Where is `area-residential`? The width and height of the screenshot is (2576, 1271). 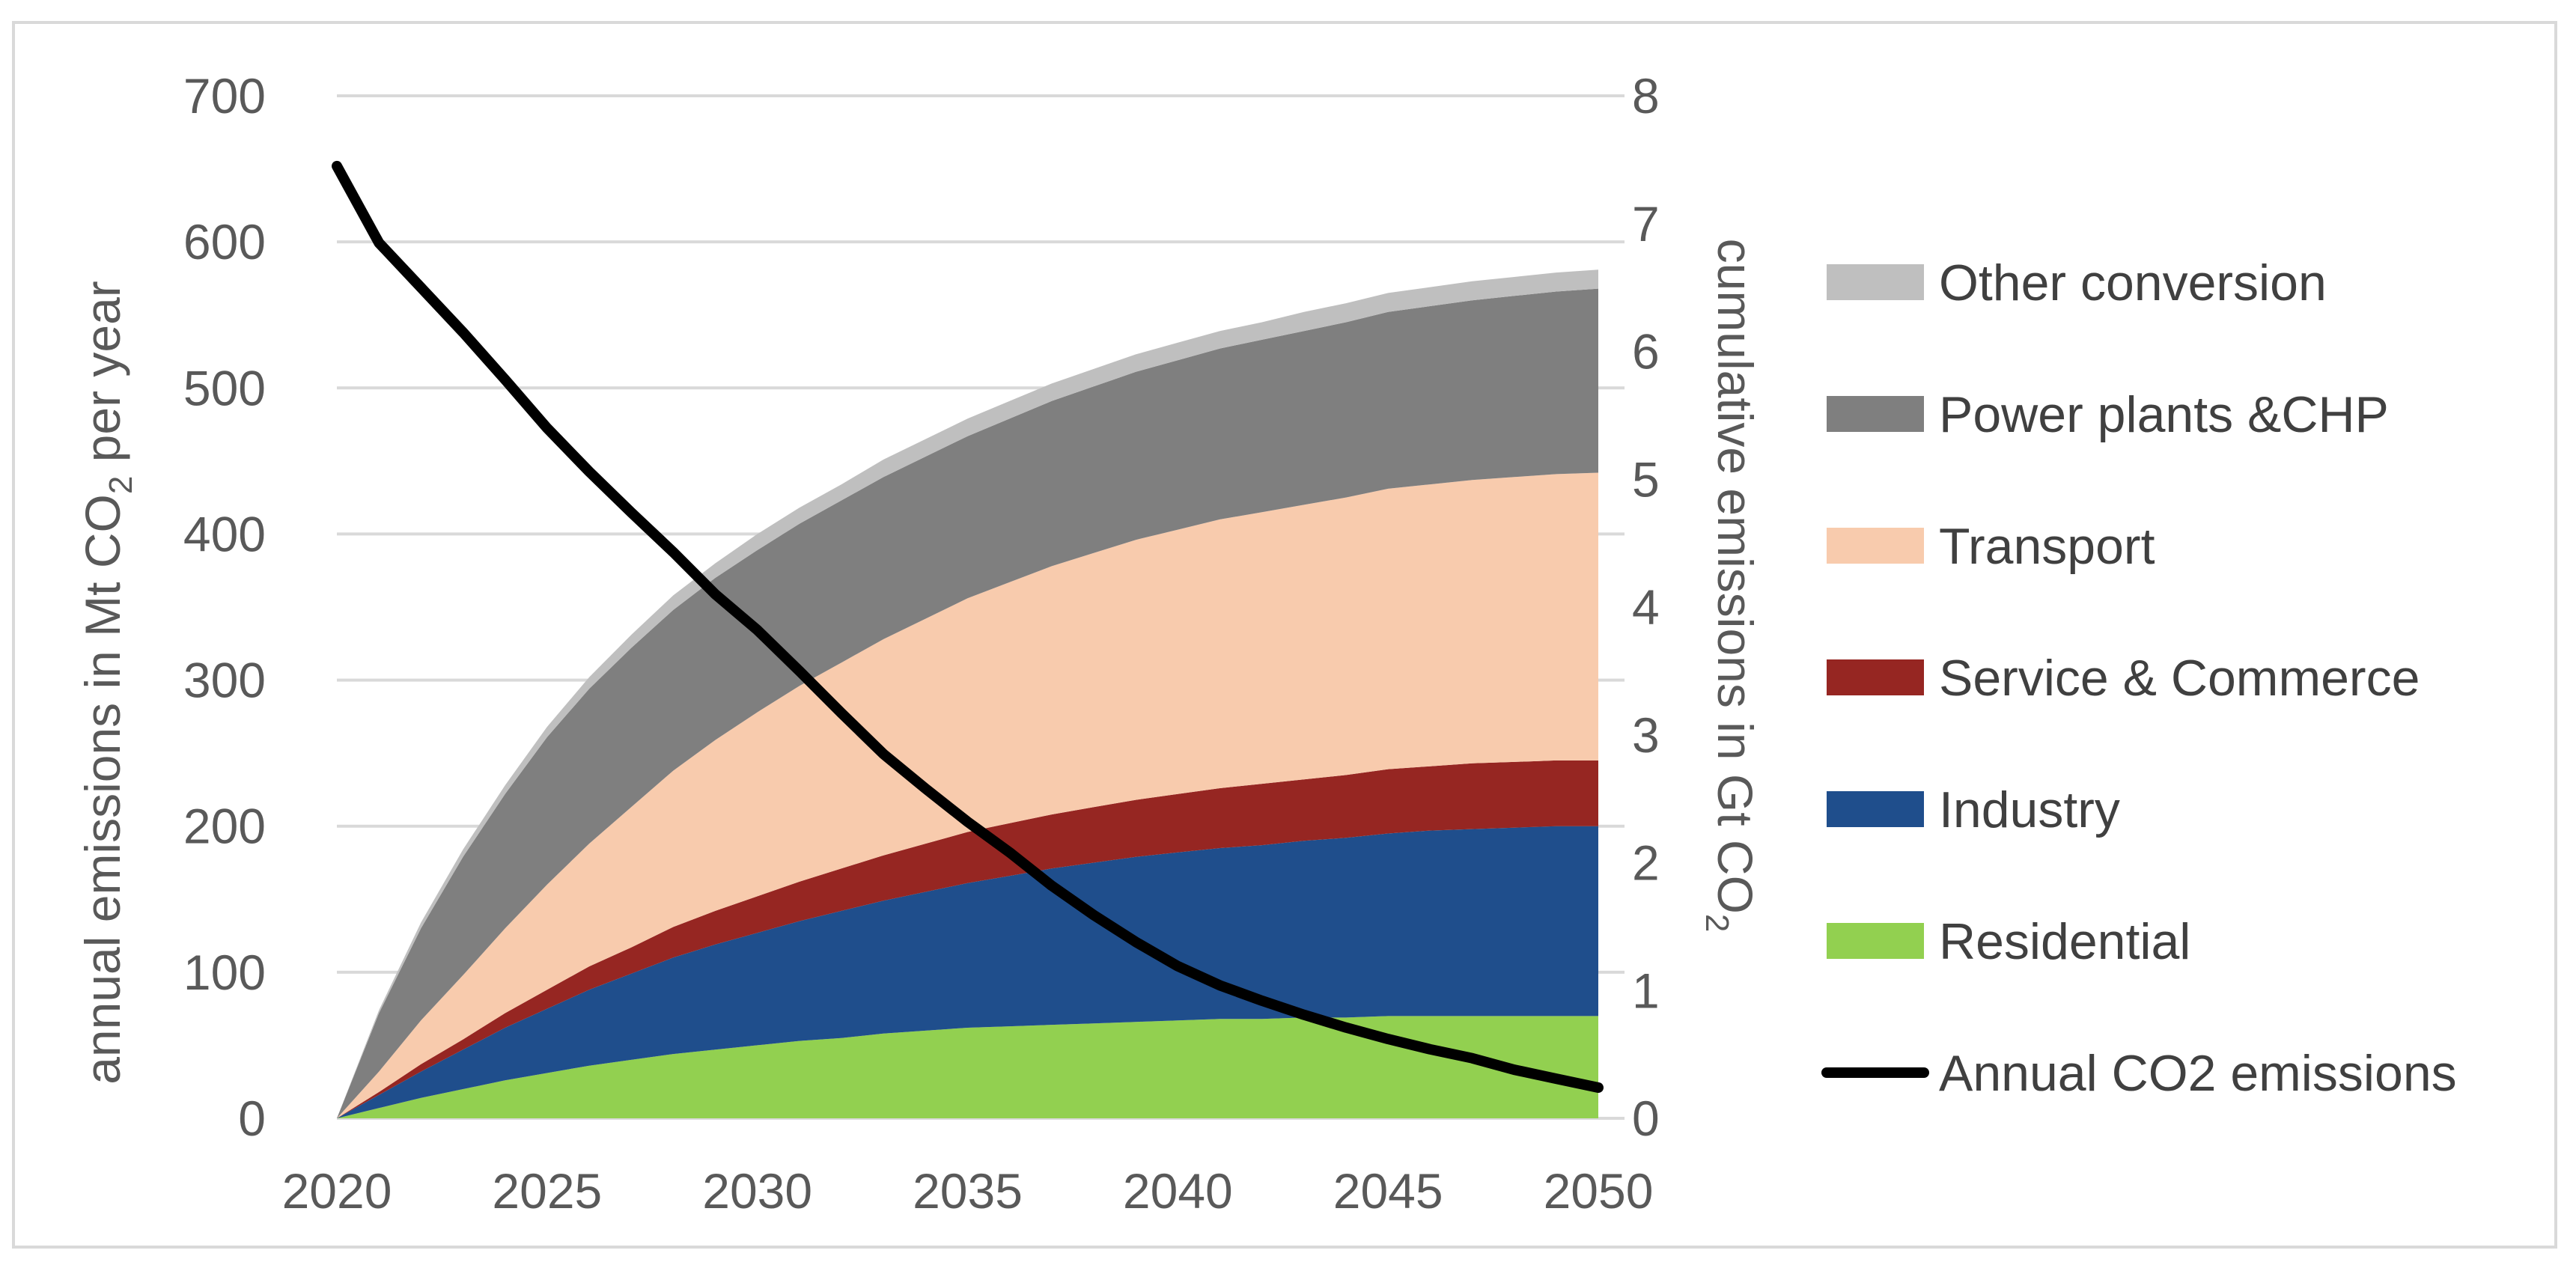 area-residential is located at coordinates (967, 1067).